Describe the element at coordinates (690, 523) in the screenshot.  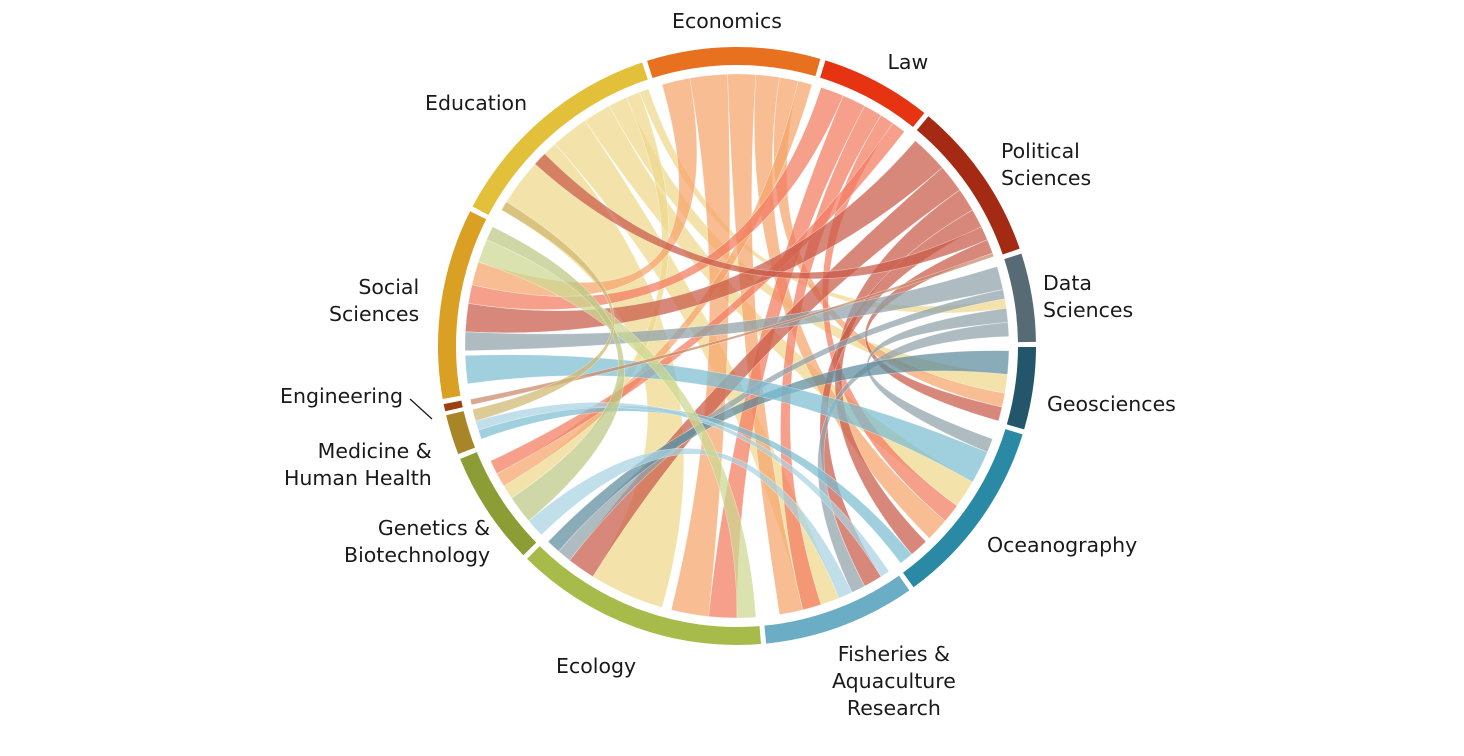
I see `chord-fisheries-genetics` at that location.